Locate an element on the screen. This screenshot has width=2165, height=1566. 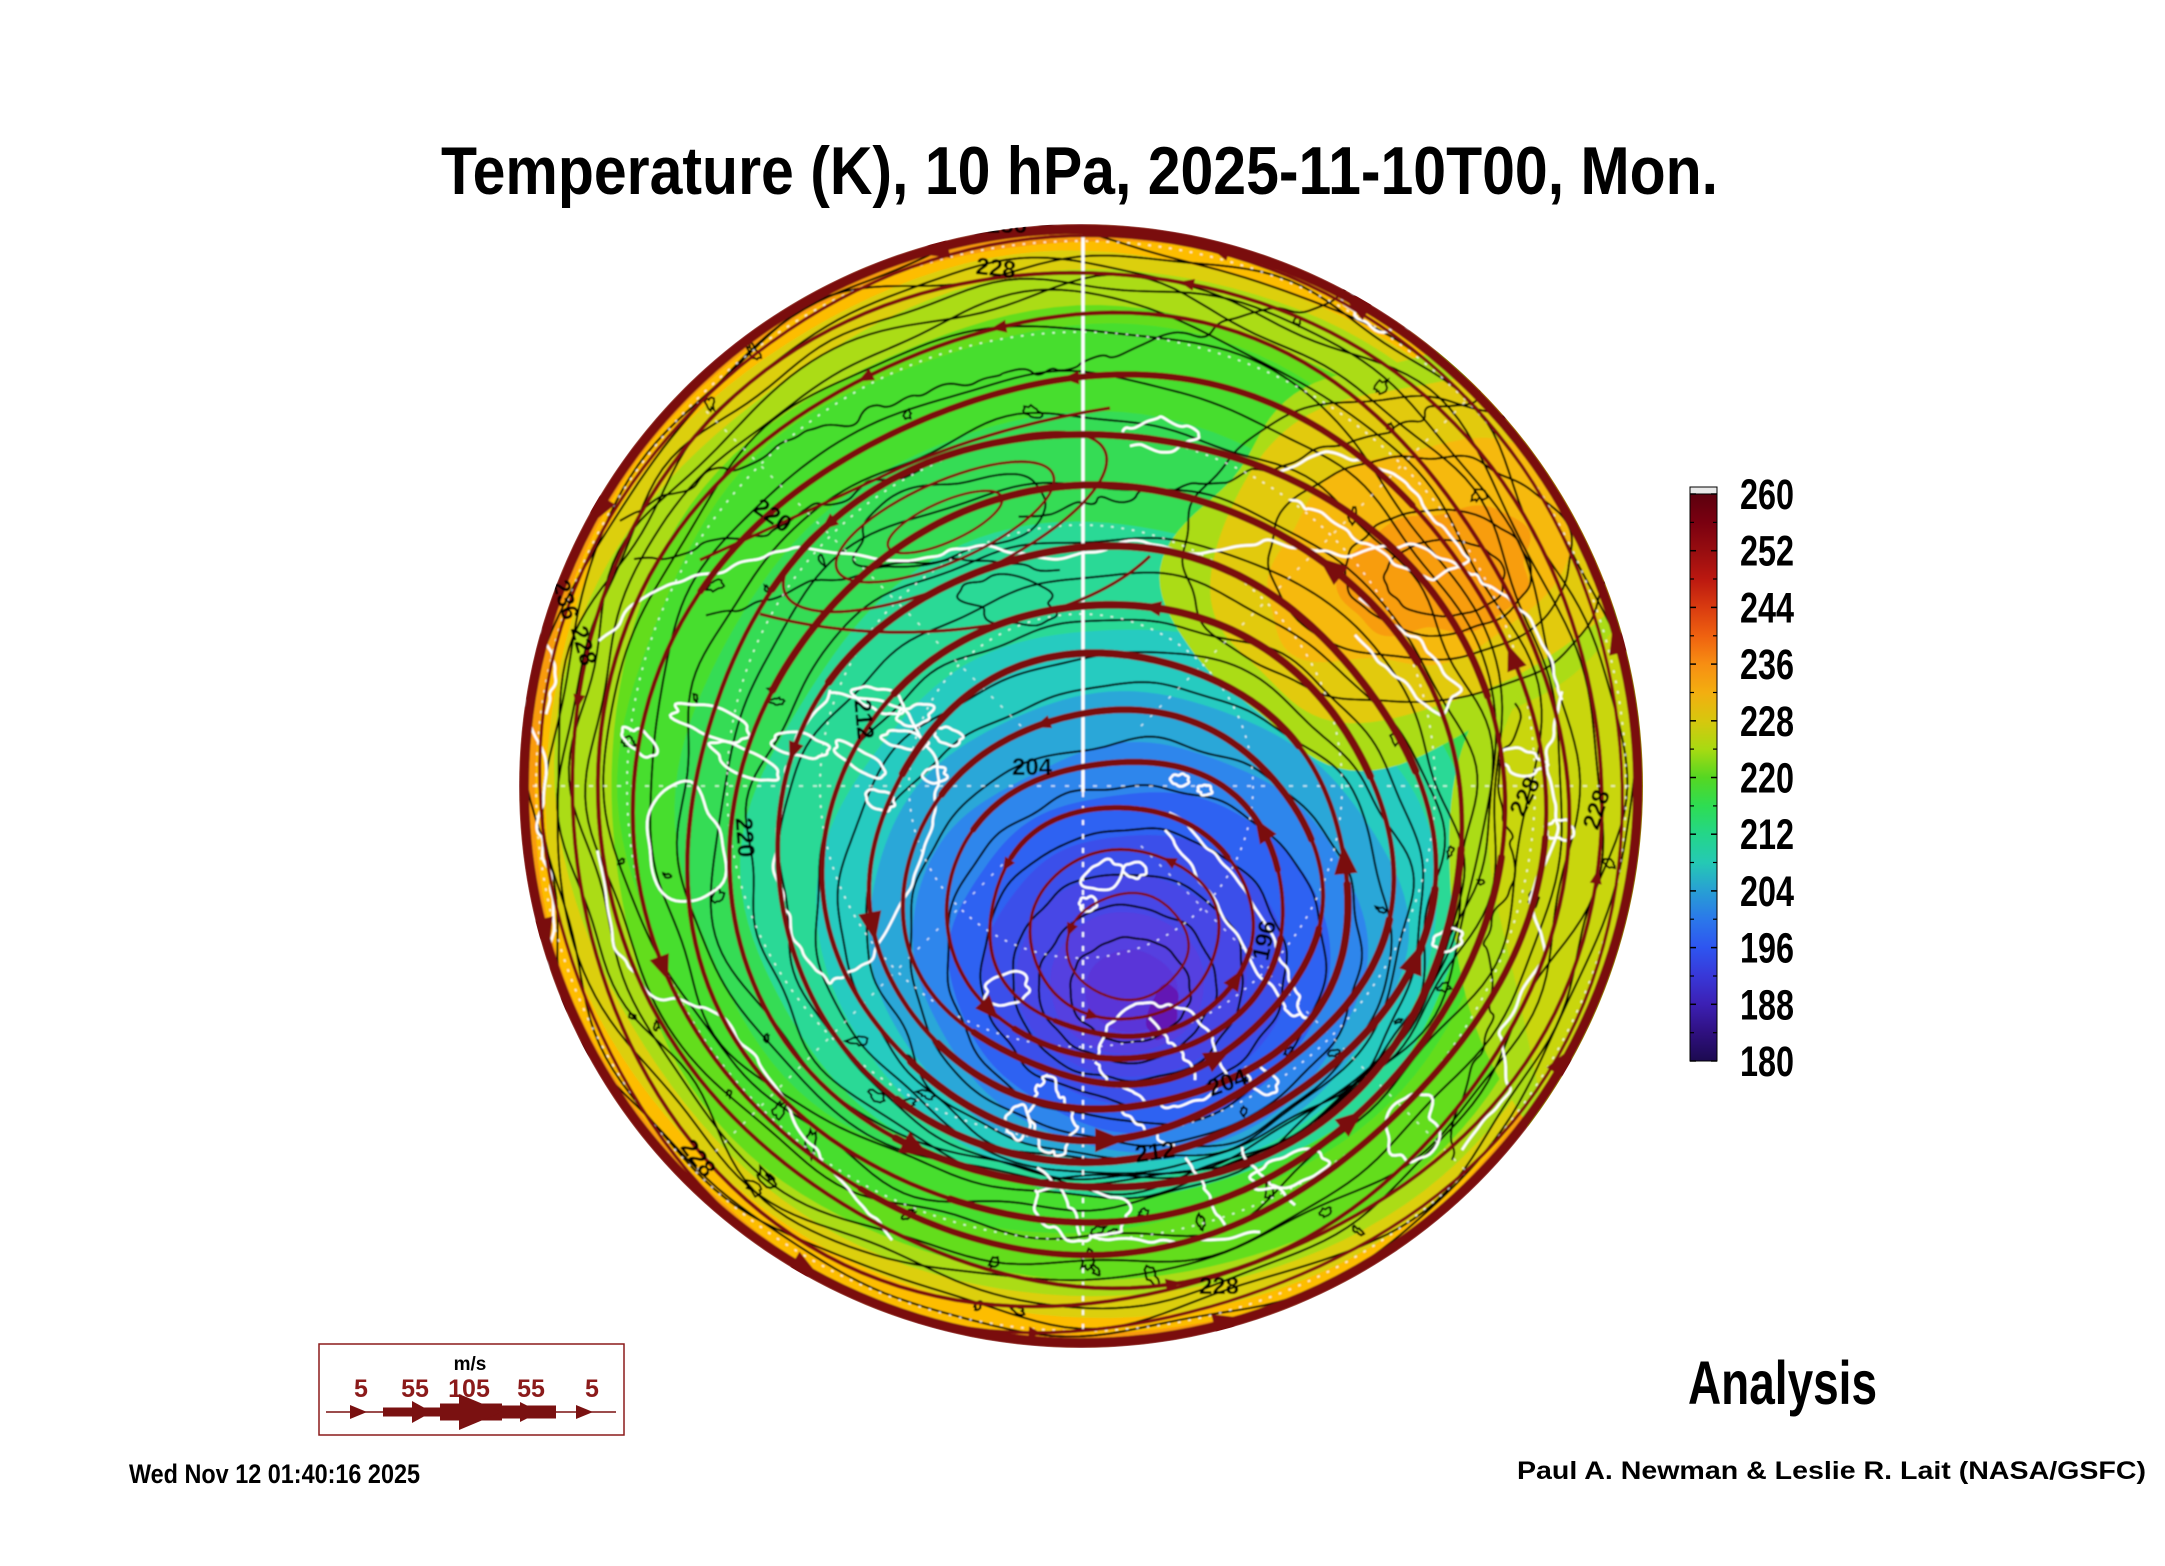
svg-text: 196 is located at coordinates (1767, 949).